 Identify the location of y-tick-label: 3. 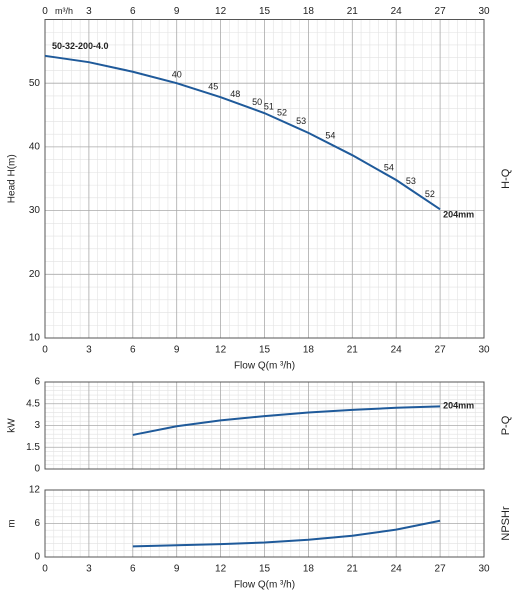
(37, 425).